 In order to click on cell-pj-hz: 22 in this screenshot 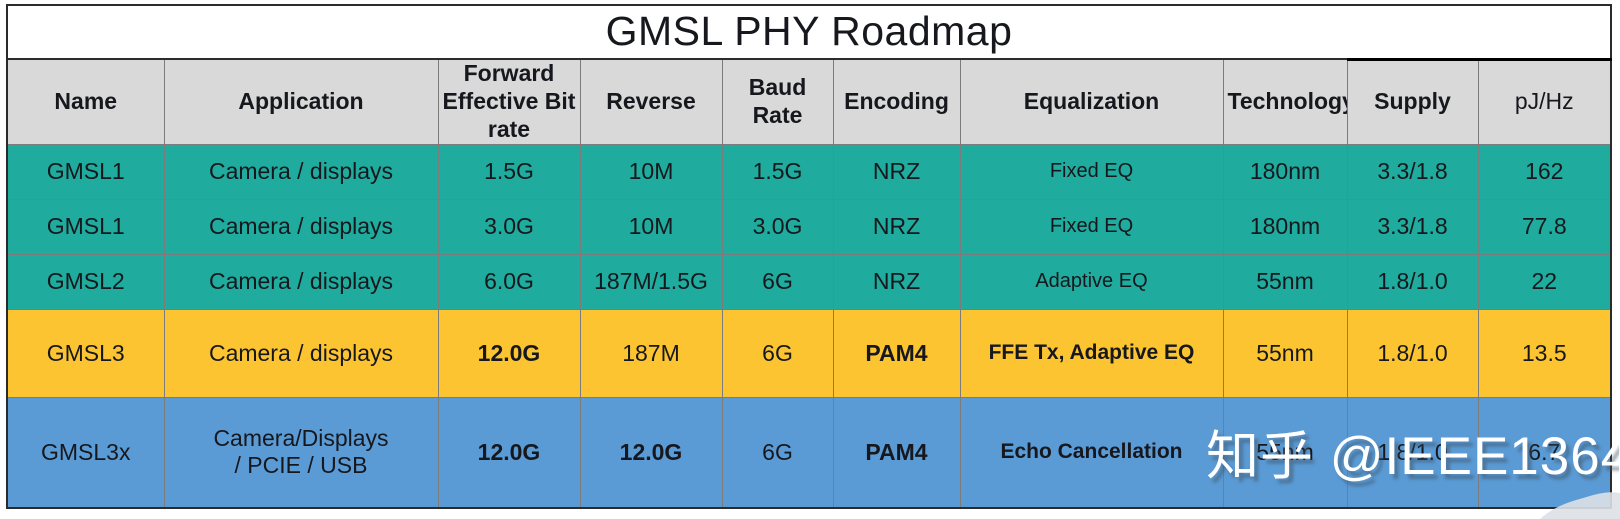, I will do `click(1544, 281)`.